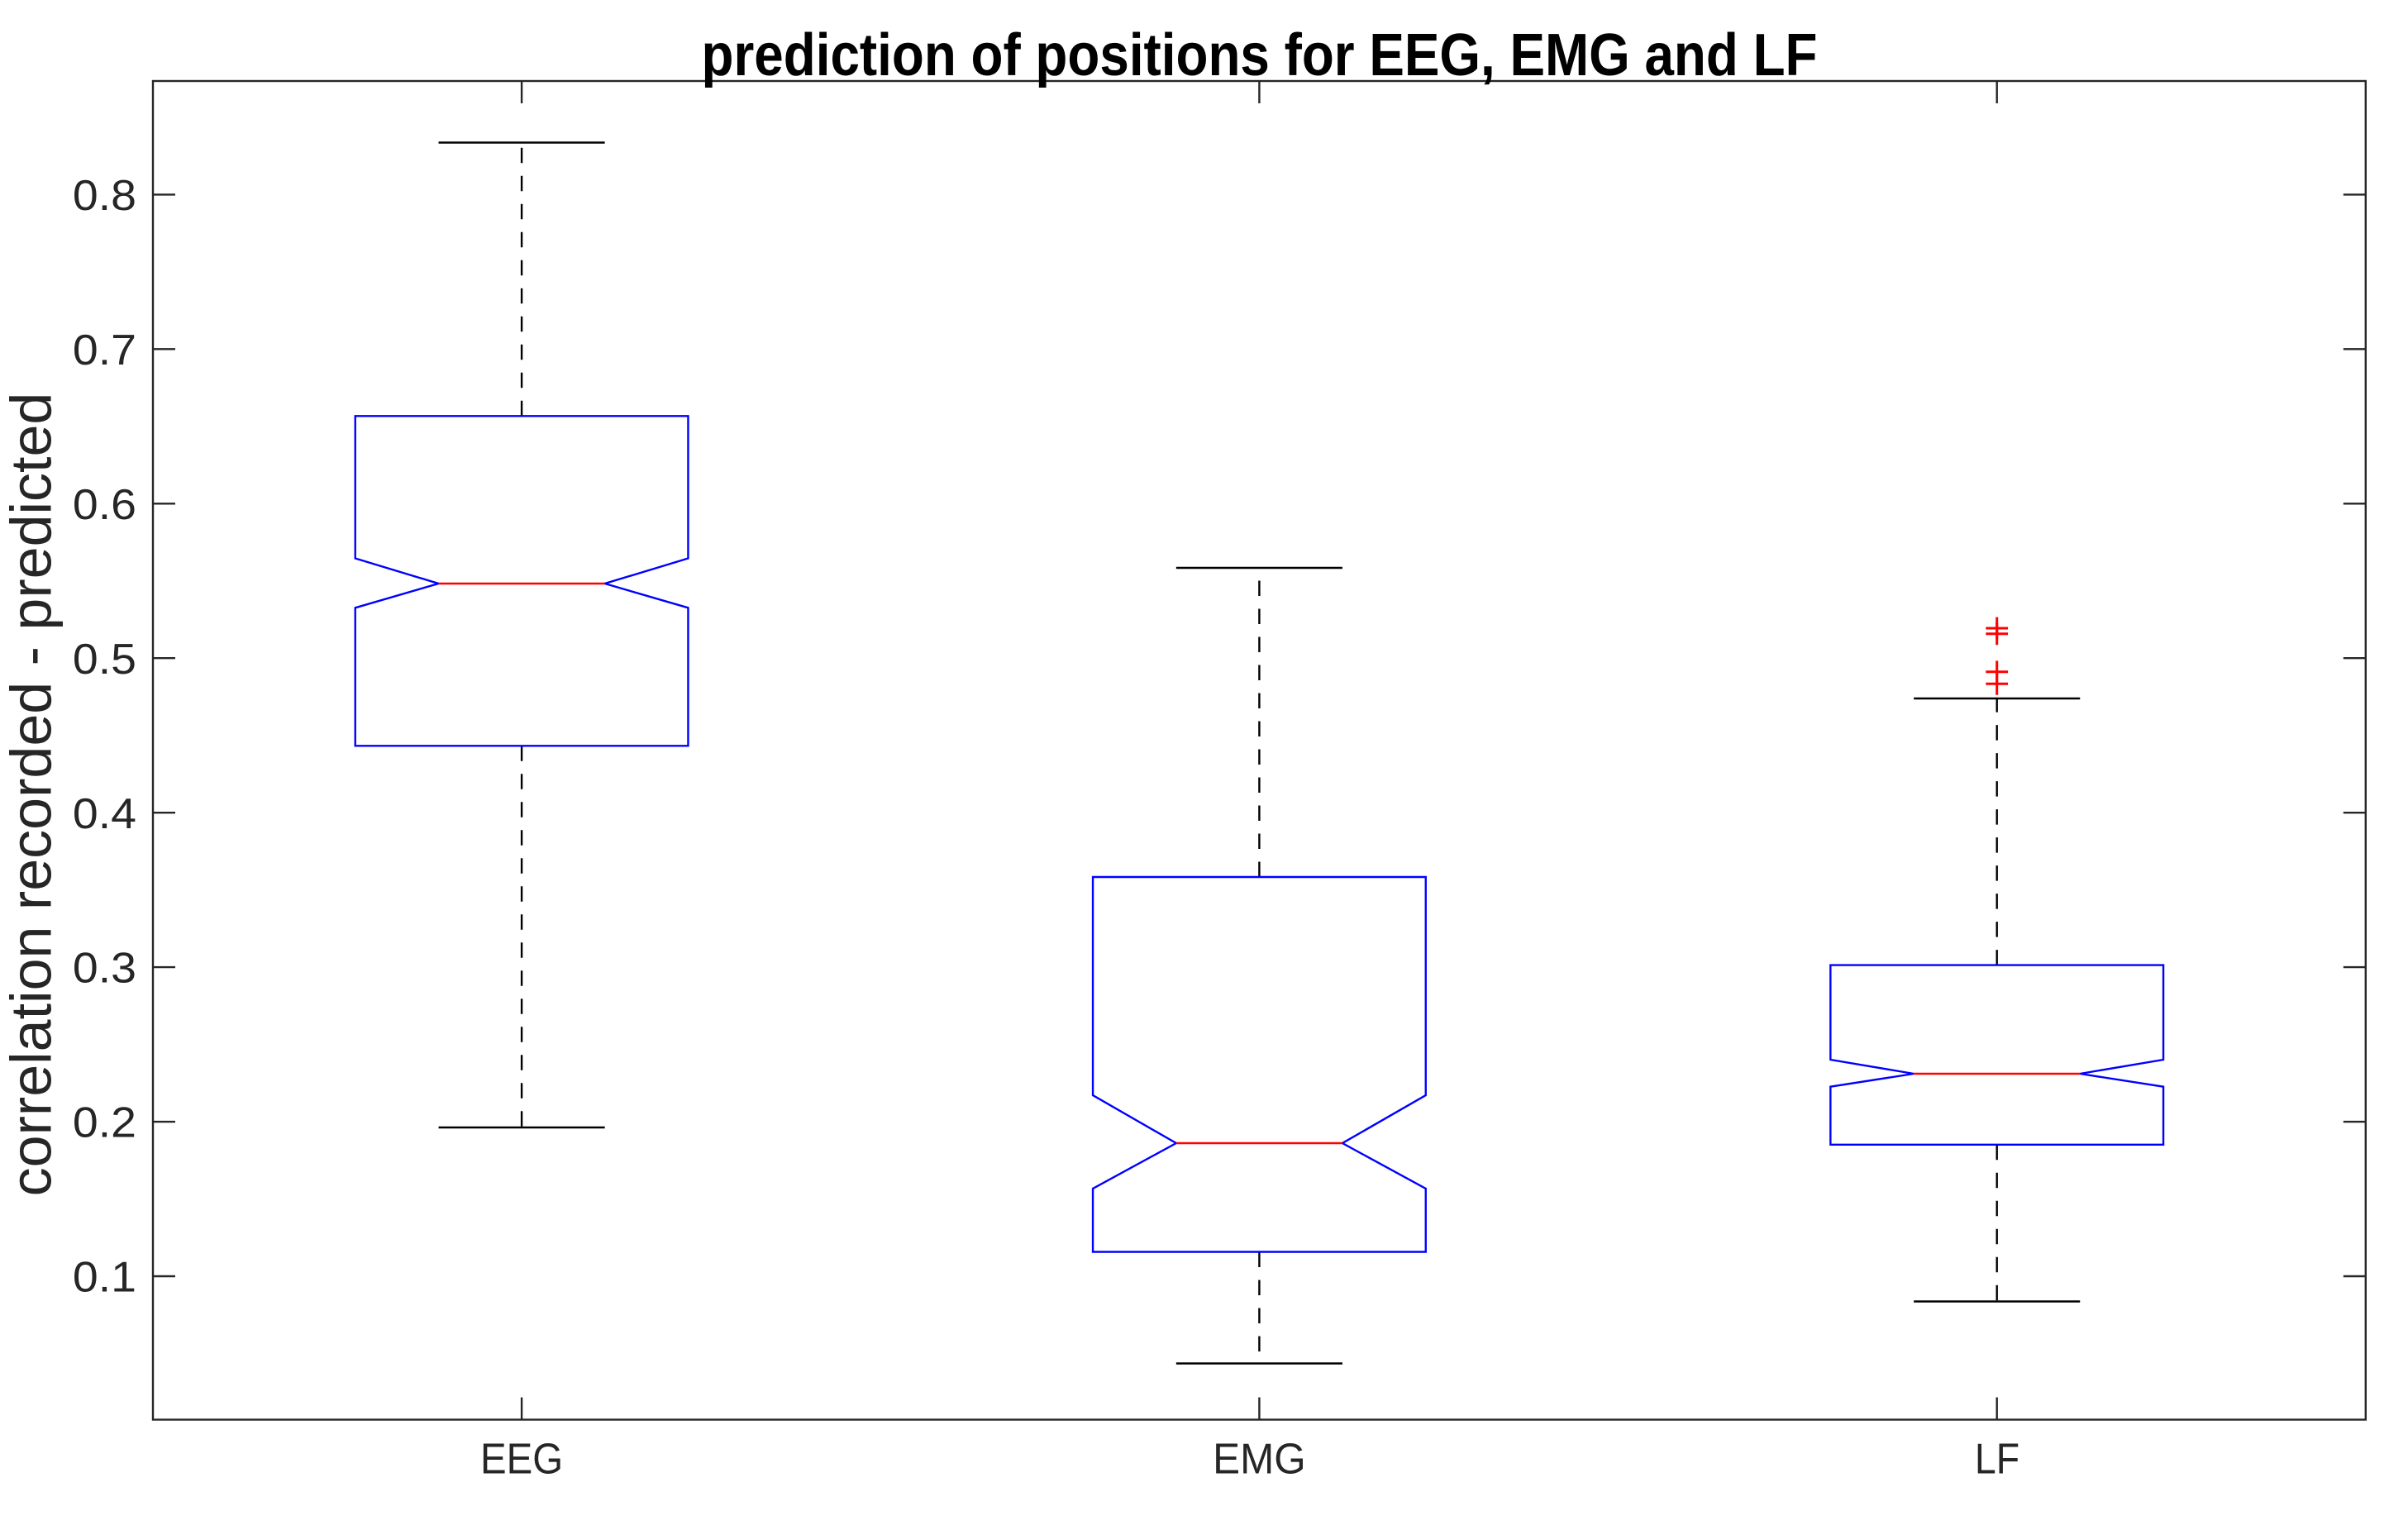  Describe the element at coordinates (1997, 1459) in the screenshot. I see `svg-text: LF` at that location.